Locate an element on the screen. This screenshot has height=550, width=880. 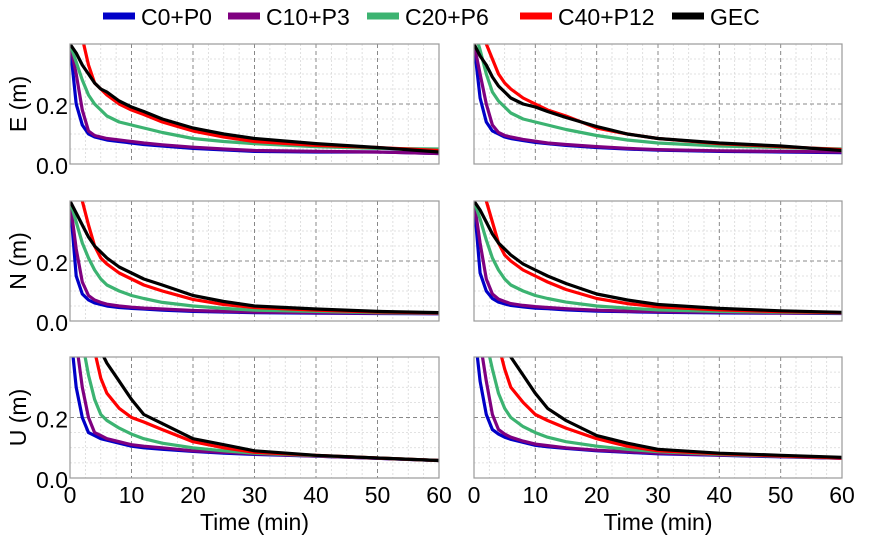
legend: C0+P0 C10+P3 C20+P6 C40+P12 GEC is located at coordinates (431, 17).